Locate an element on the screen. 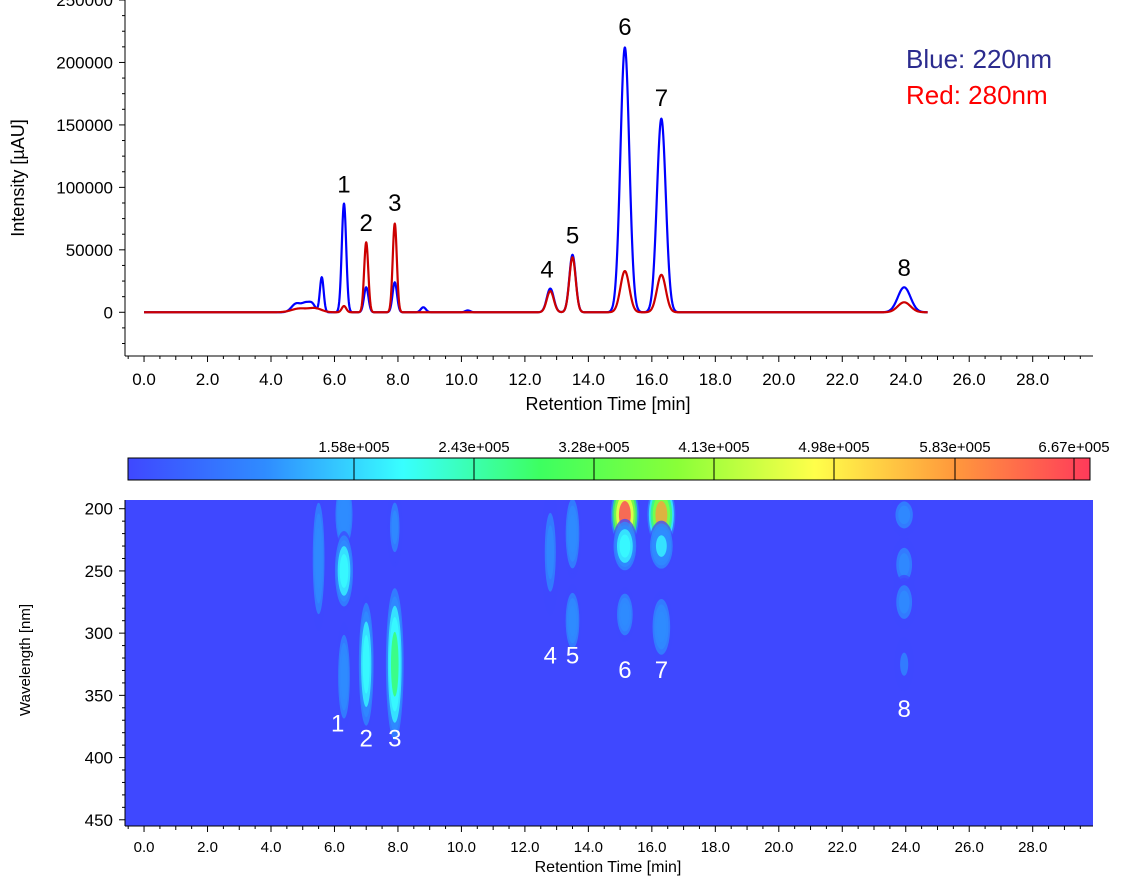 The image size is (1125, 878). top-y-tick-label: 250000 is located at coordinates (84, 5).